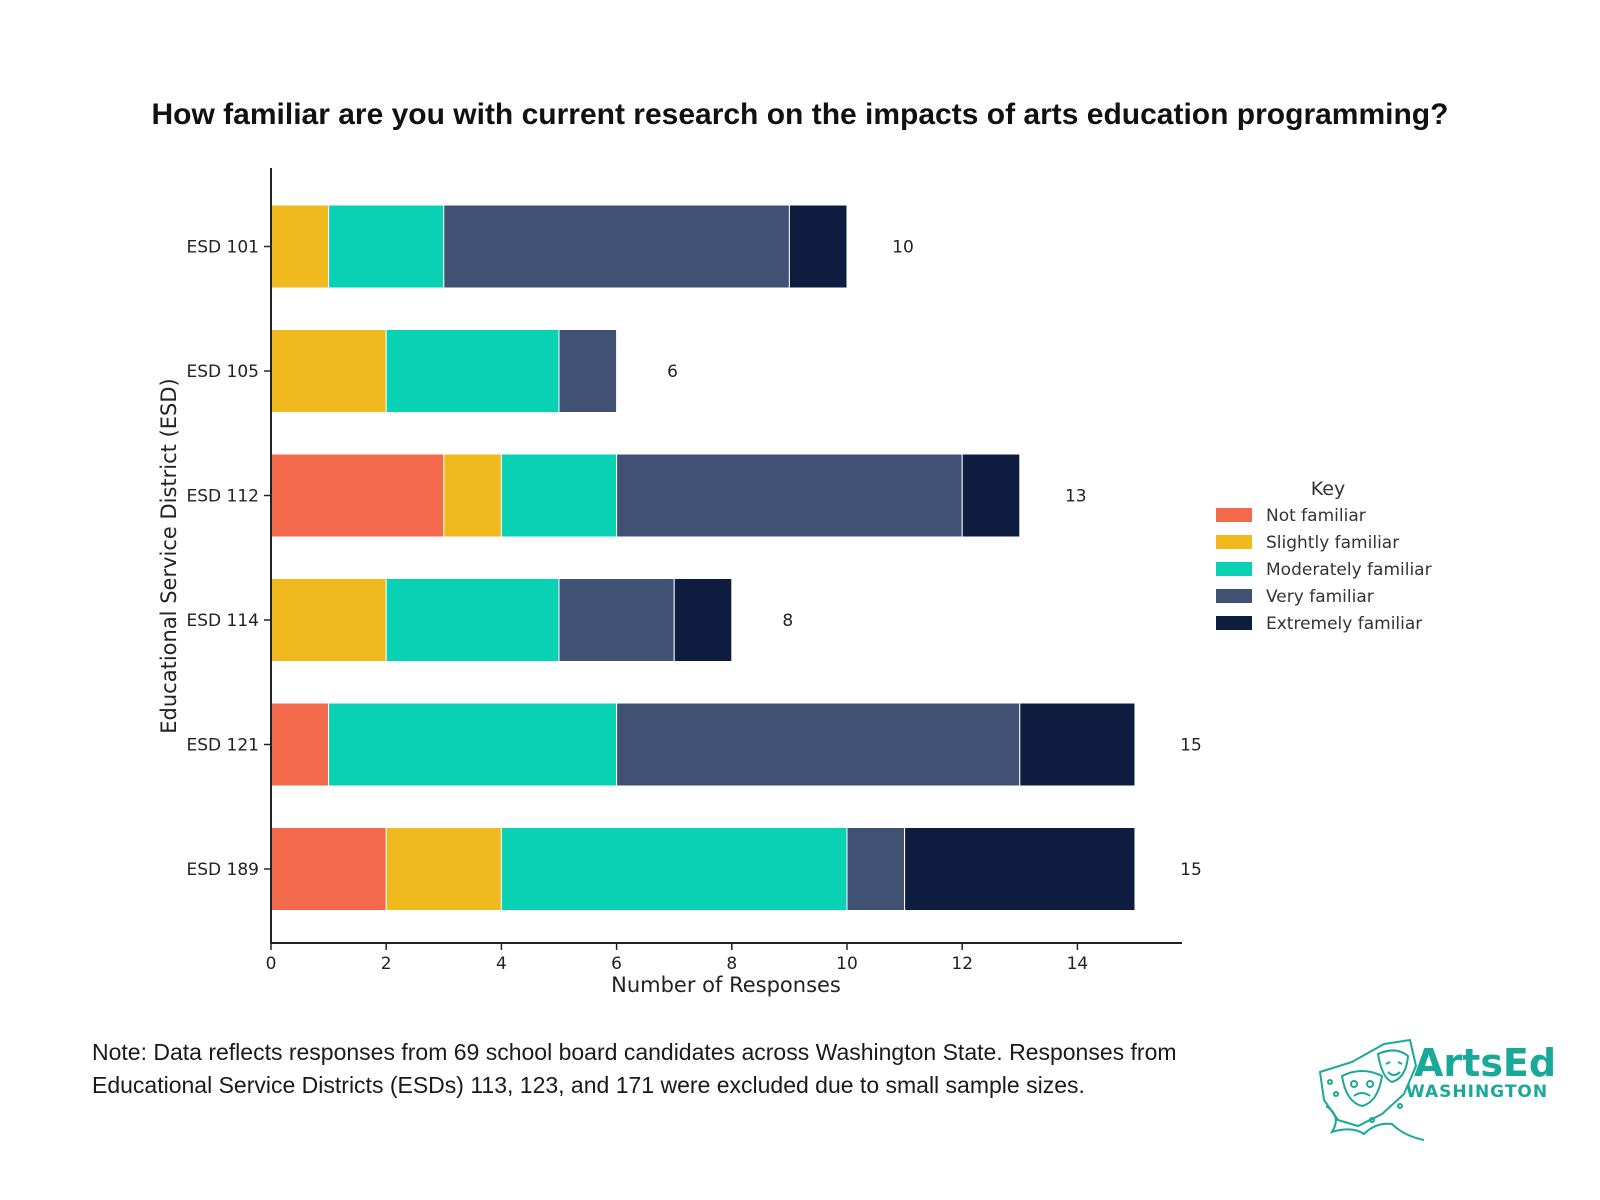 The width and height of the screenshot is (1600, 1200). What do you see at coordinates (328, 869) in the screenshot?
I see `bar-esd-189-not-familiar` at bounding box center [328, 869].